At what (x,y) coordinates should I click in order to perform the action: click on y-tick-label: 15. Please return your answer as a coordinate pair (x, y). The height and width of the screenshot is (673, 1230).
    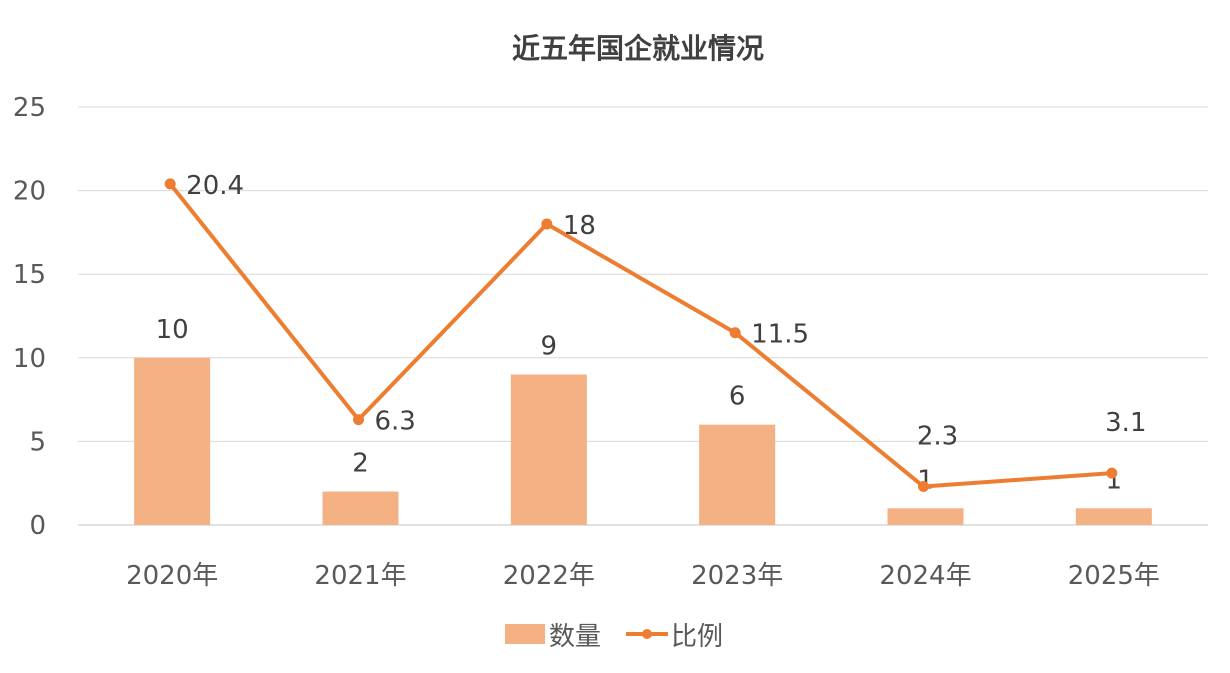
    Looking at the image, I should click on (29, 275).